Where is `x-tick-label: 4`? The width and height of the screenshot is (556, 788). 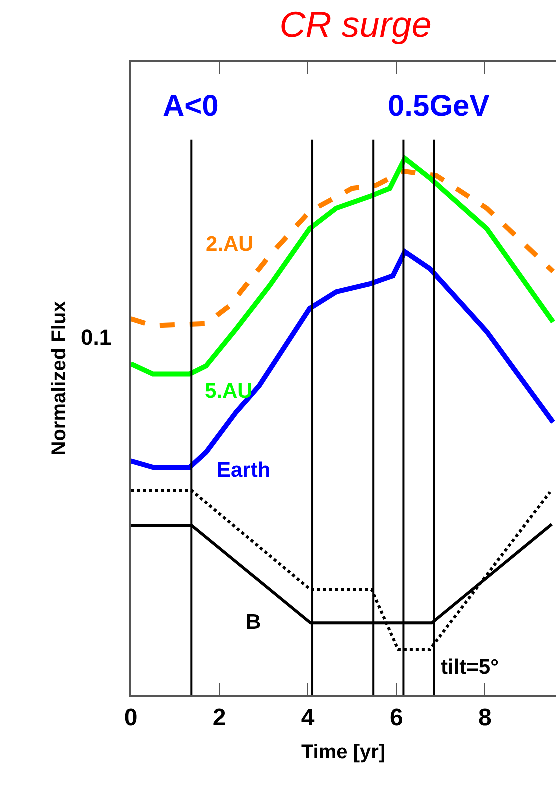
x-tick-label: 4 is located at coordinates (308, 718).